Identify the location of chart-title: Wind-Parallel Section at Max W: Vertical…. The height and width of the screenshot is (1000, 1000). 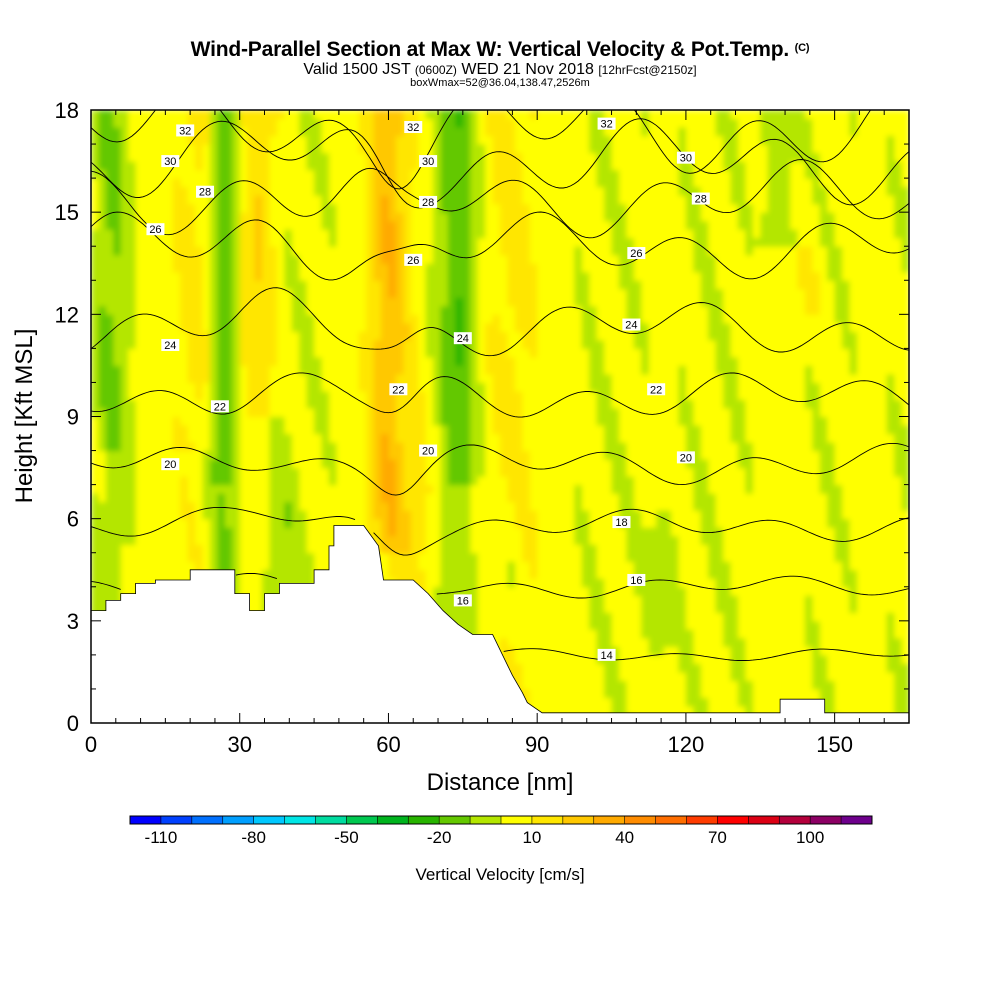
(500, 49).